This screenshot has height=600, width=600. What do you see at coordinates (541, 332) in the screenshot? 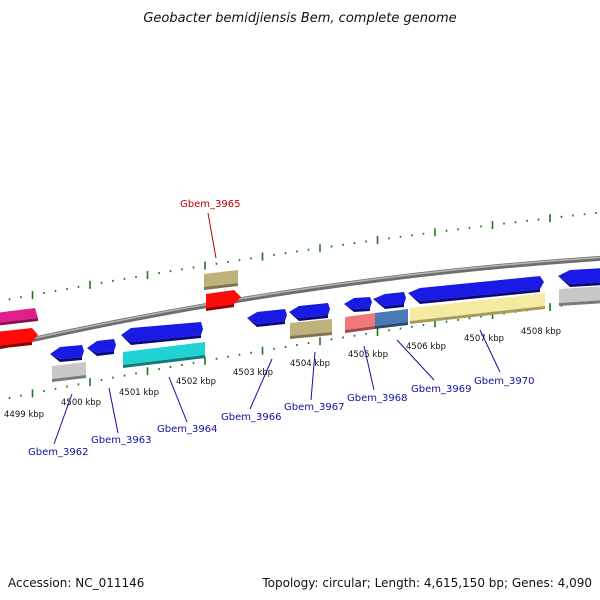
I see `scale-label: 4508 kbp` at bounding box center [541, 332].